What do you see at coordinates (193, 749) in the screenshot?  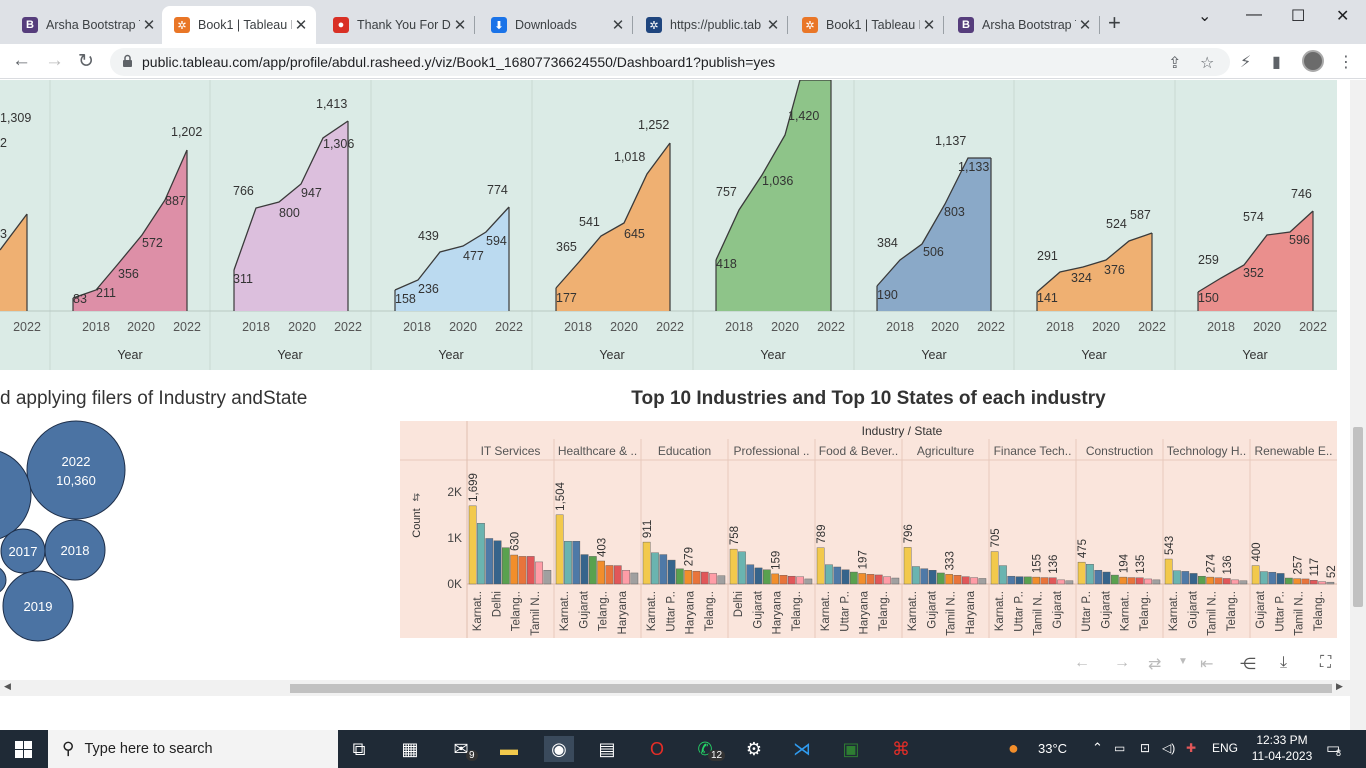 I see `taskbar-search: ⚲ Type here to search` at bounding box center [193, 749].